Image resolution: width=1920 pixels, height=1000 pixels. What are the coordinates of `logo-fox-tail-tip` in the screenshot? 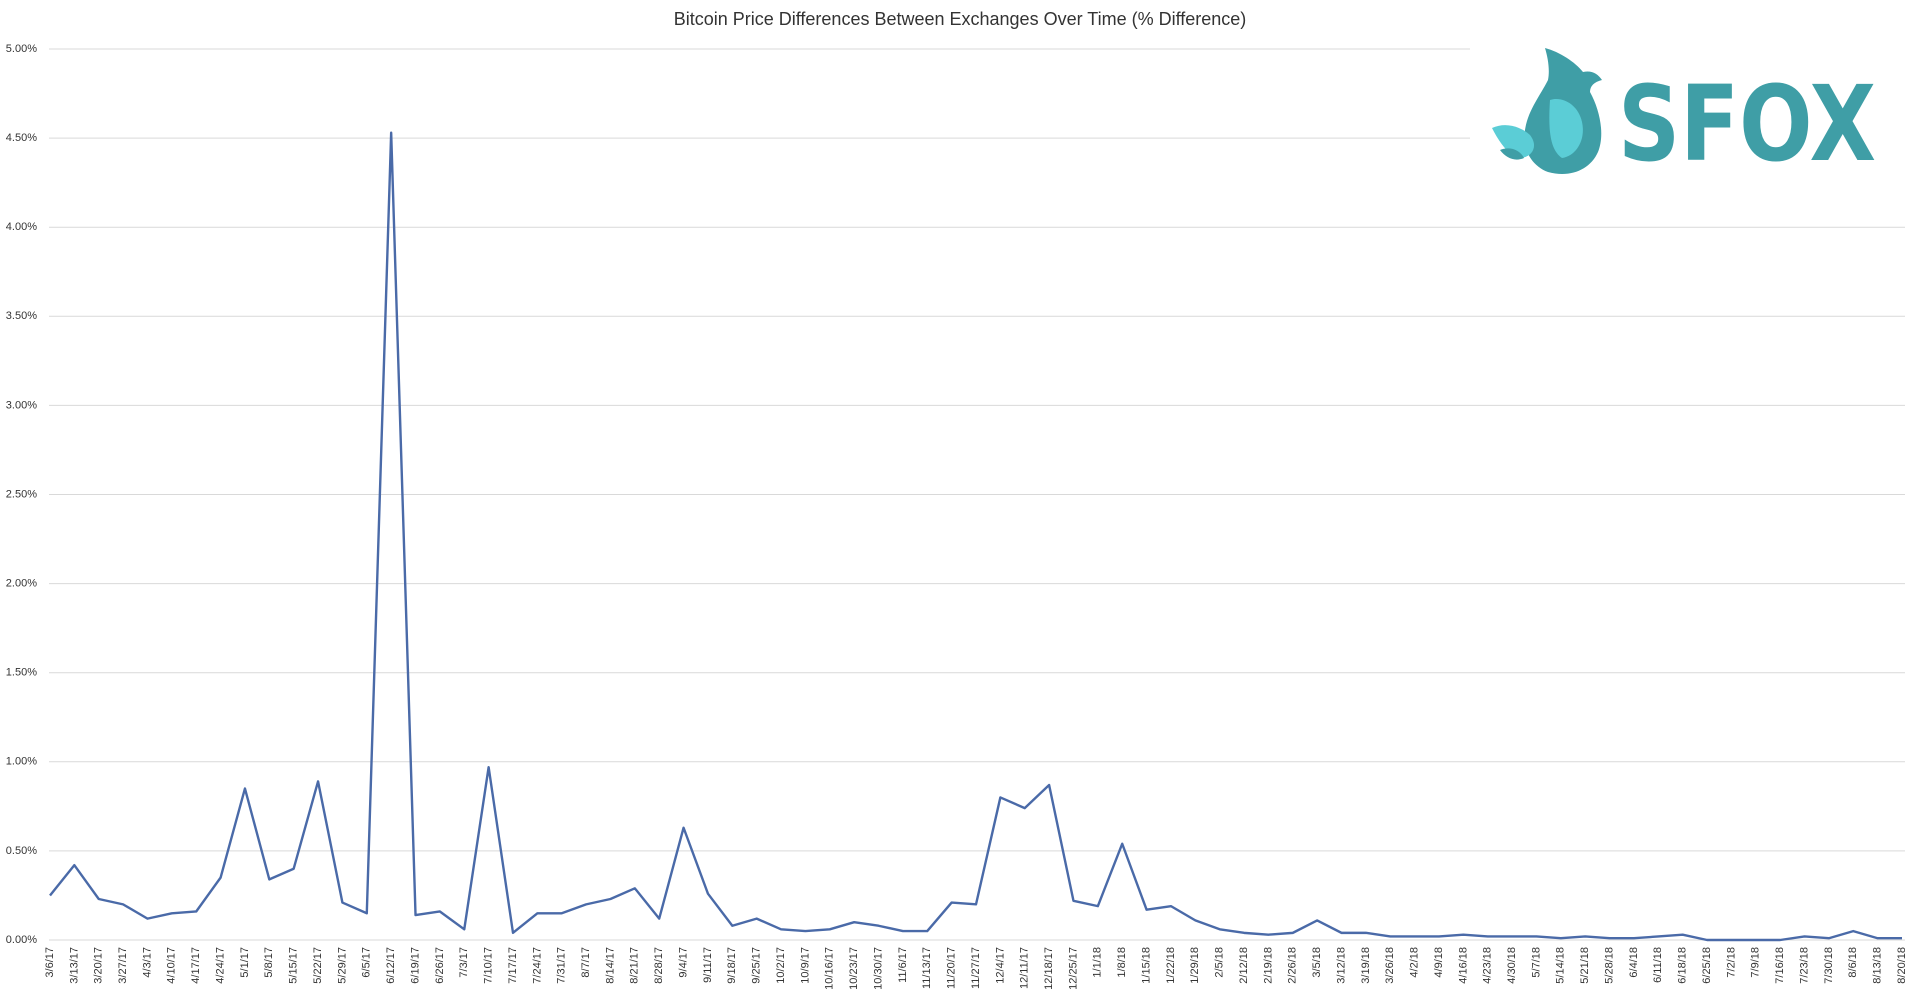 It's located at (1512, 154).